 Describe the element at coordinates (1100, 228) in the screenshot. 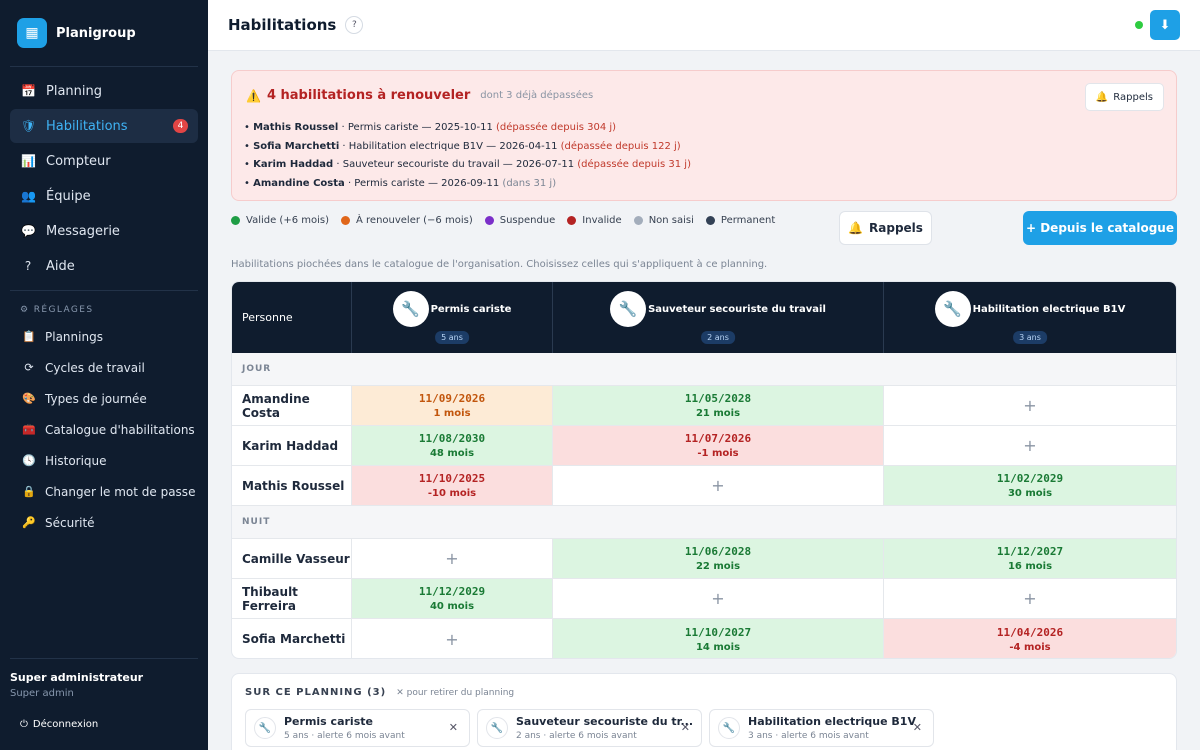

I see `add-from-catalog-button: + Depuis le catalogue` at that location.